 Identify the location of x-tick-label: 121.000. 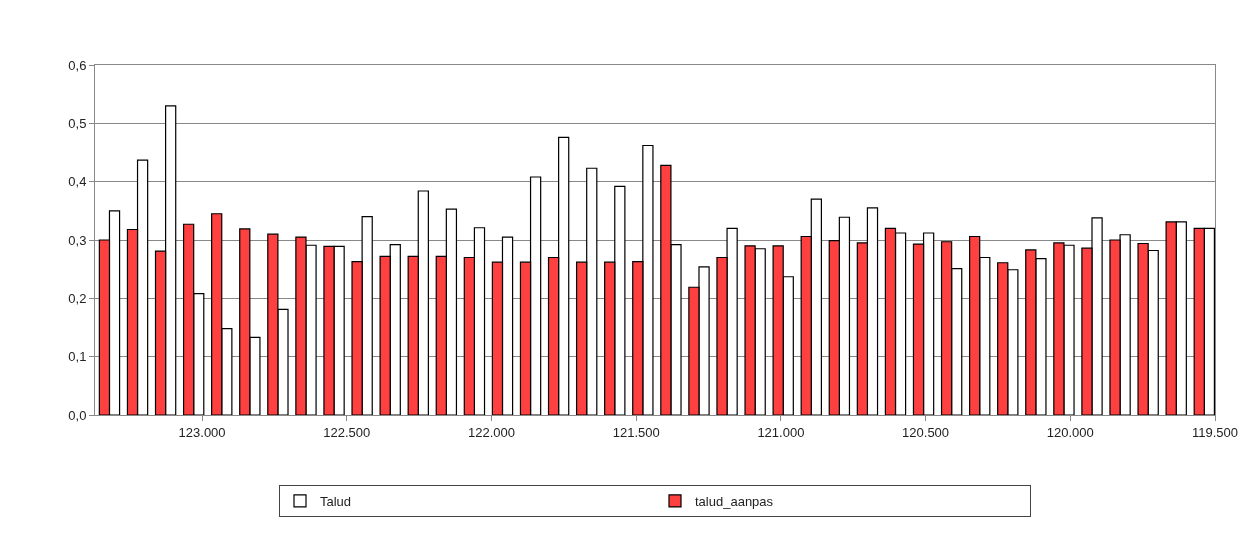
(781, 432).